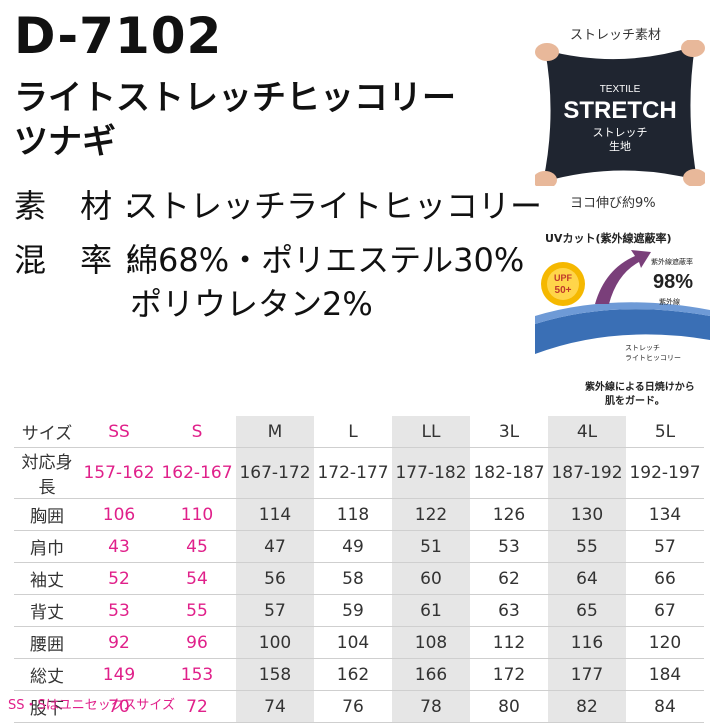 The width and height of the screenshot is (720, 723). I want to click on table-cell: 172-177, so click(353, 473).